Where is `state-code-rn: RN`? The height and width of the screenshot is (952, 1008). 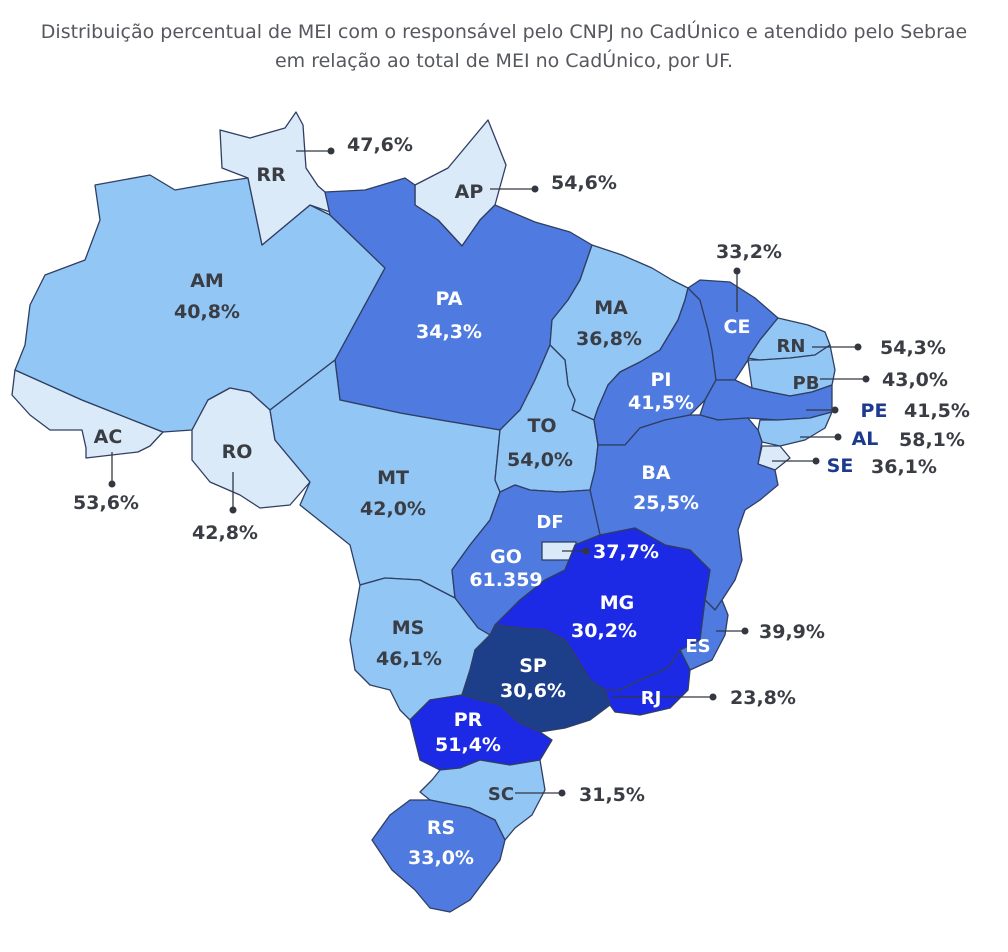 state-code-rn: RN is located at coordinates (791, 346).